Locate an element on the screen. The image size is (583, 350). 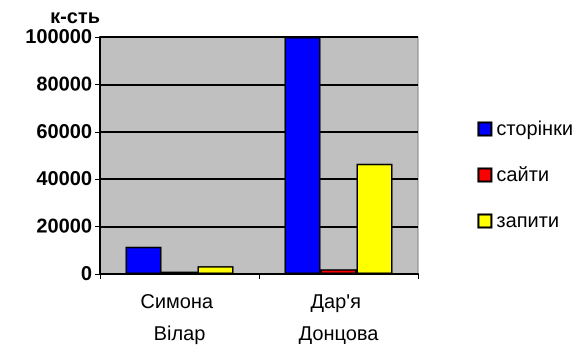
legend-label: сайти is located at coordinates (523, 175).